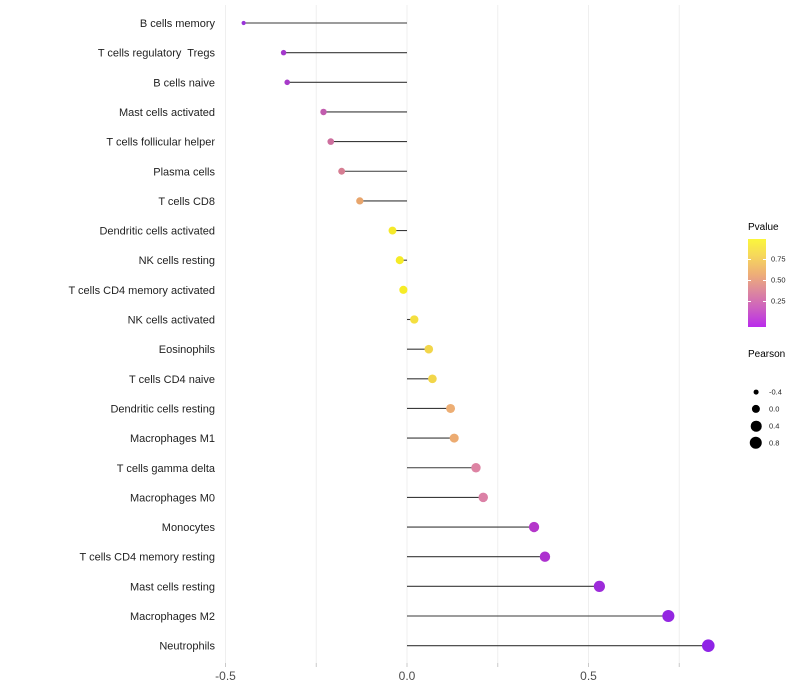 The image size is (800, 700). I want to click on pearson-size-legend: -0.4 0.0 0.4 0.8, so click(774, 425).